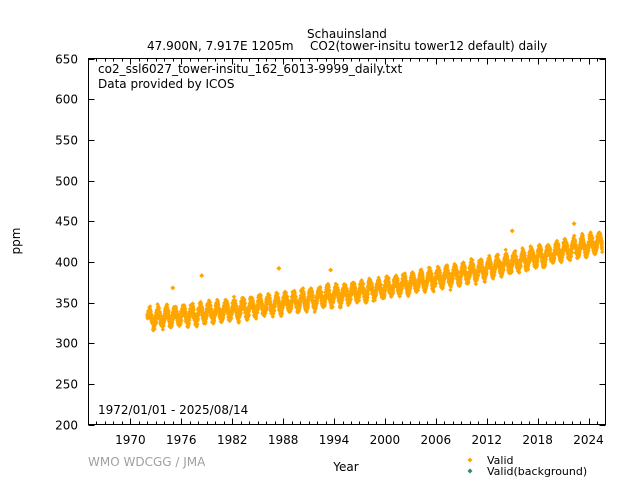 This screenshot has width=640, height=480. Describe the element at coordinates (537, 471) in the screenshot. I see `legend-label-valid-background: Valid(background)` at that location.